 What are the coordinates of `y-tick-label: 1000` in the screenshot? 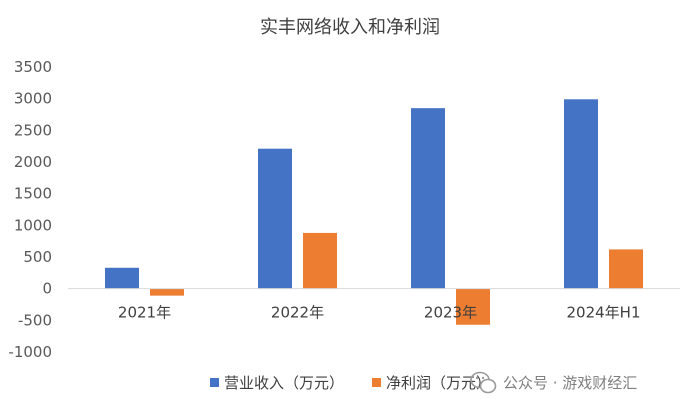 It's located at (33, 225).